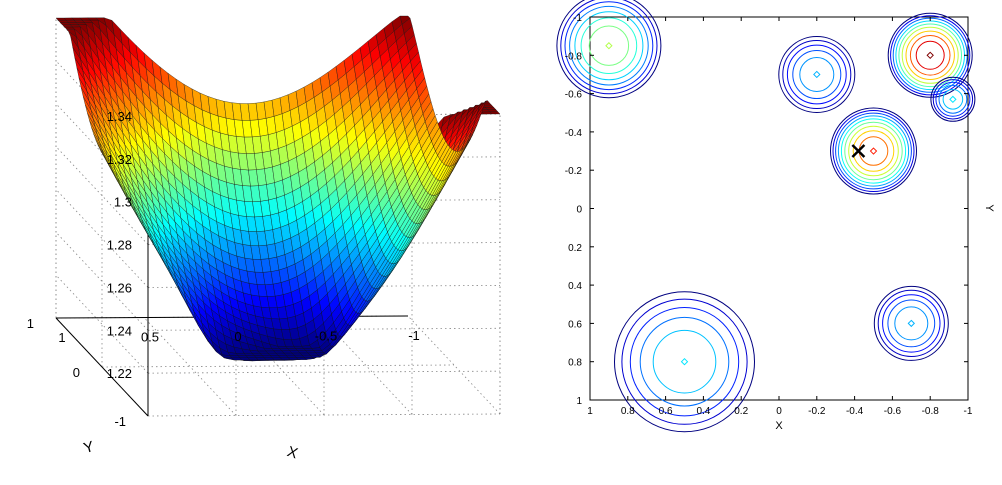 The width and height of the screenshot is (1002, 485). I want to click on contour-x-axis-label: X, so click(779, 426).